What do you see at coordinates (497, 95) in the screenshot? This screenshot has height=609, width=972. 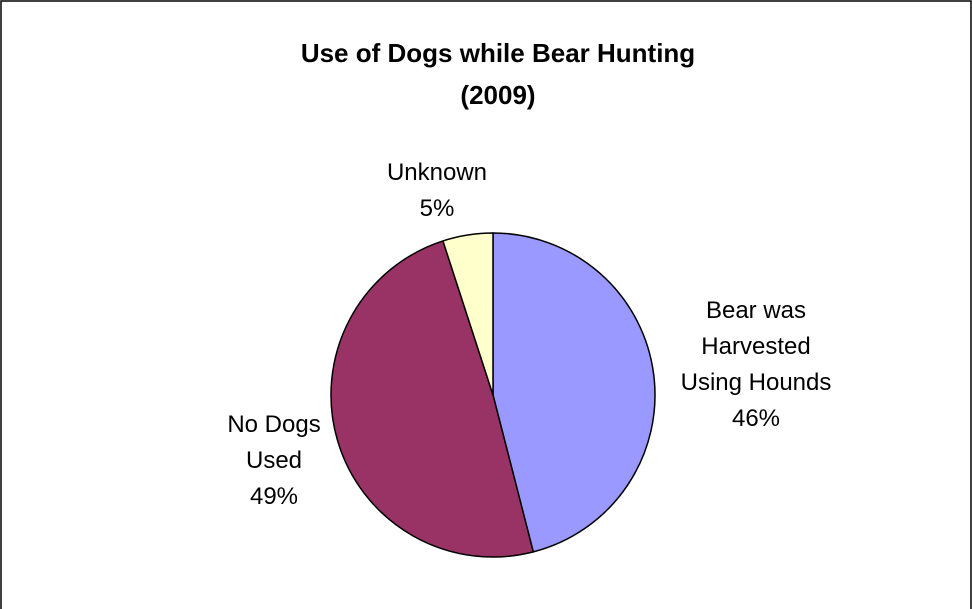 I see `chart-title-line-2: (2009)` at bounding box center [497, 95].